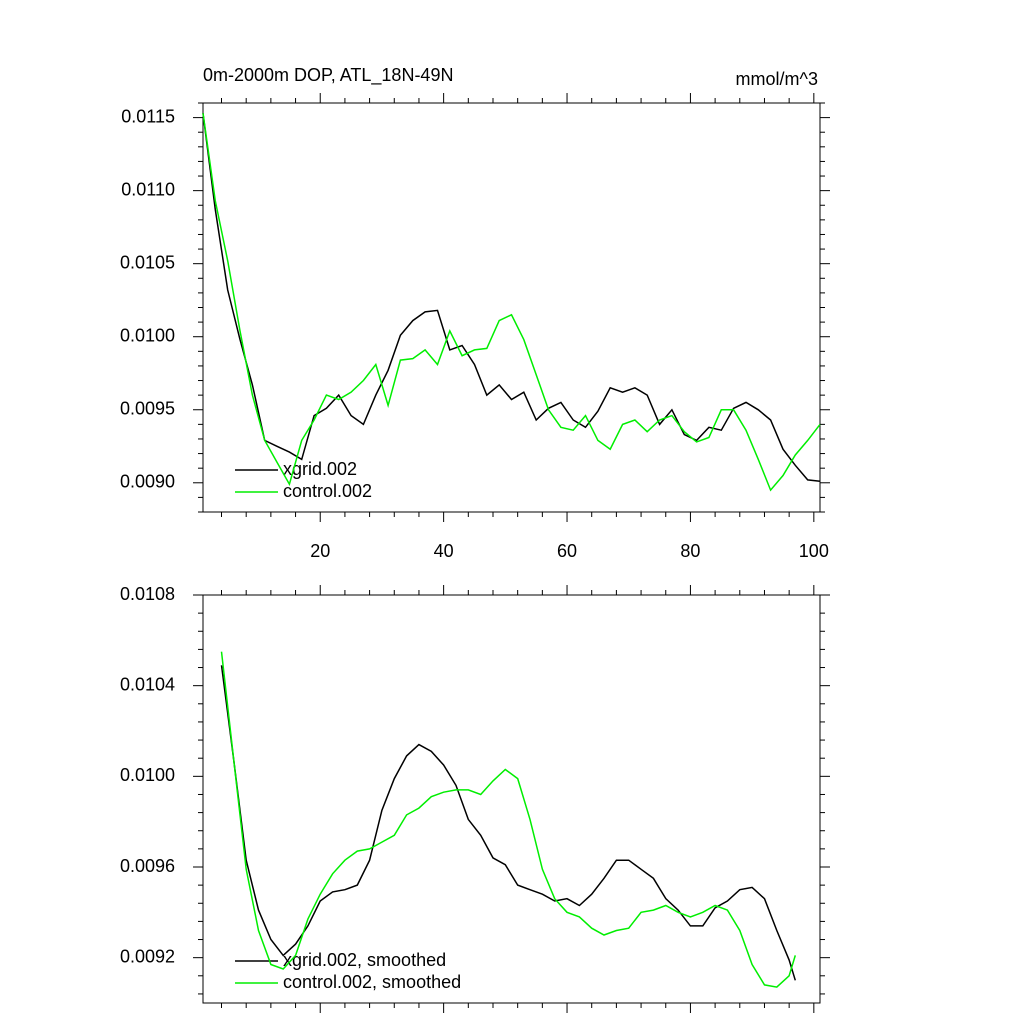 The height and width of the screenshot is (1024, 1024). Describe the element at coordinates (444, 551) in the screenshot. I see `x-tick-label: 40` at that location.